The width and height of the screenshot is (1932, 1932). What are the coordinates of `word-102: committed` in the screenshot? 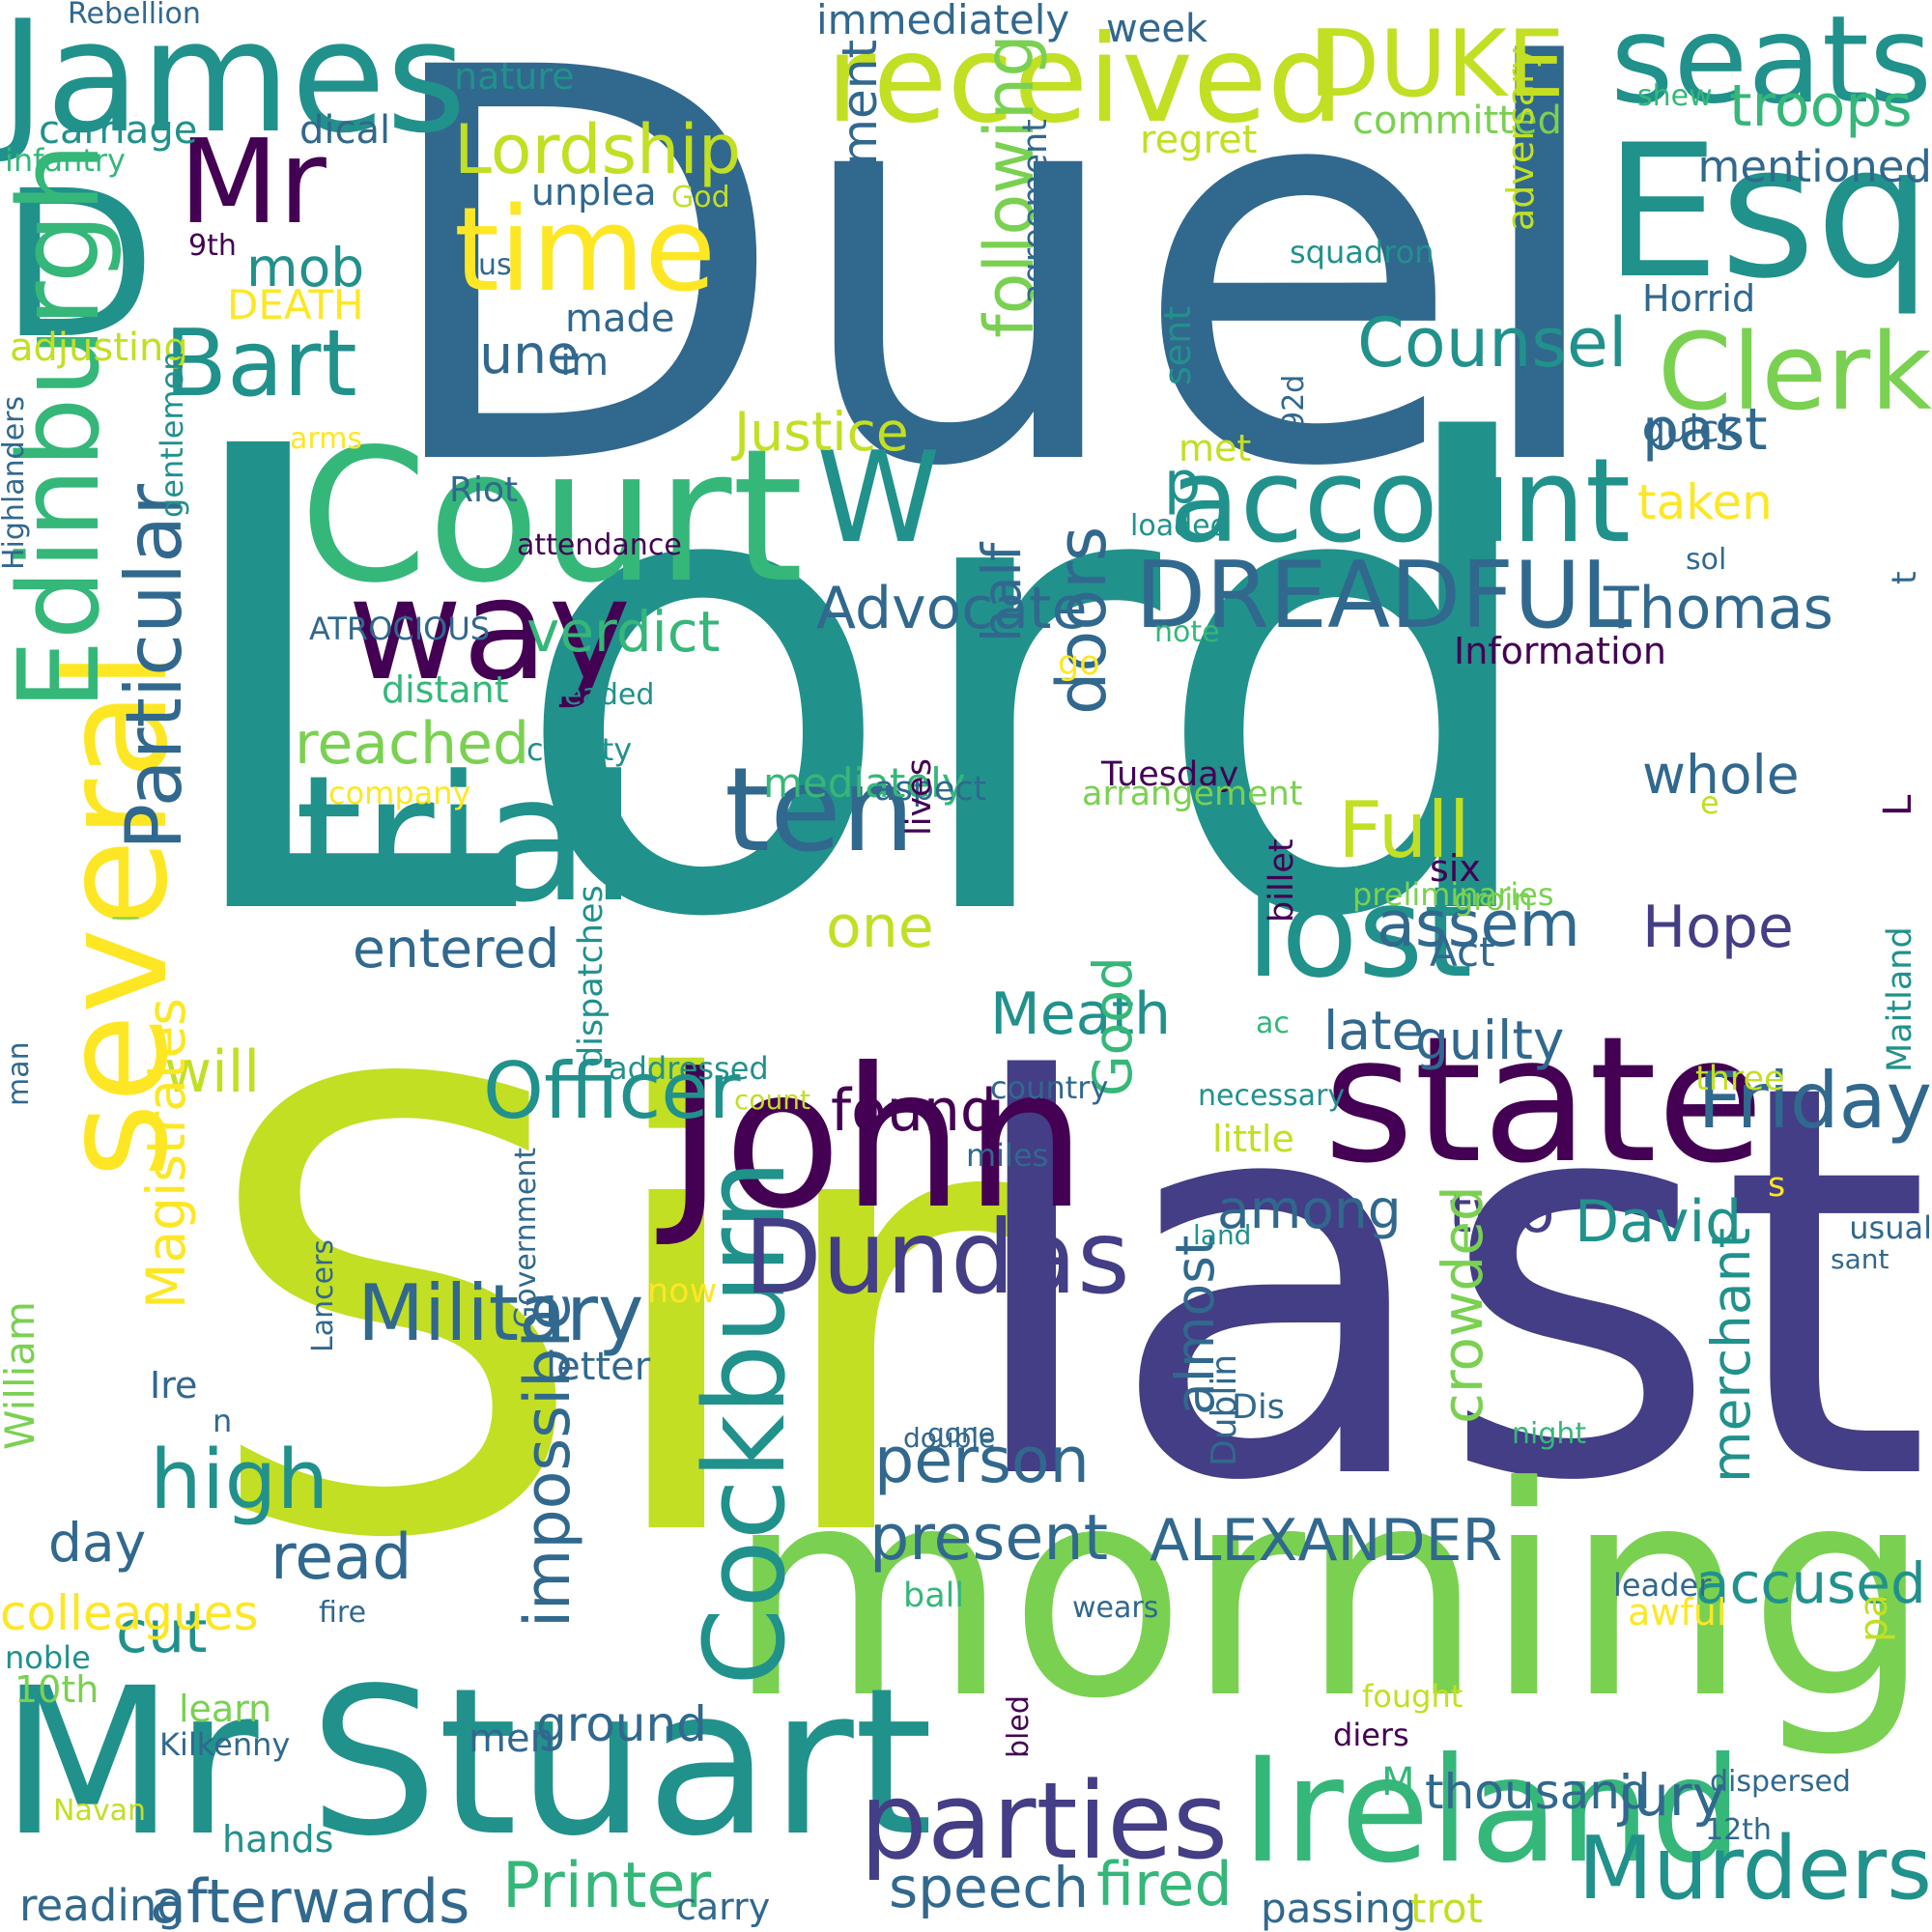 It's located at (1457, 121).